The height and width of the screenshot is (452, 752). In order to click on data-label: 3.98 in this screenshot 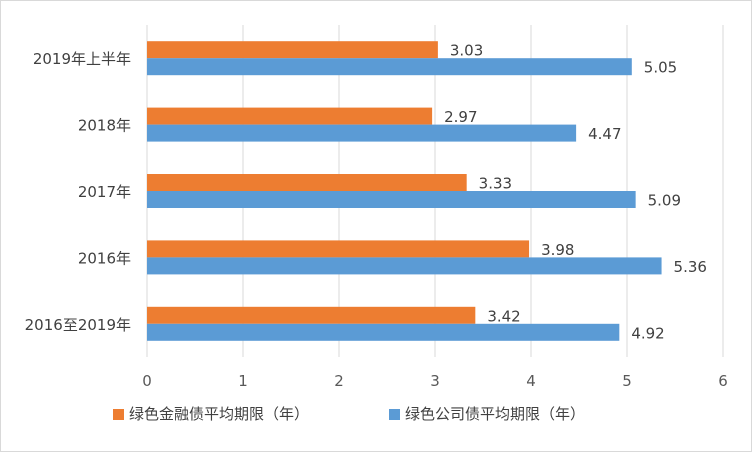, I will do `click(557, 250)`.